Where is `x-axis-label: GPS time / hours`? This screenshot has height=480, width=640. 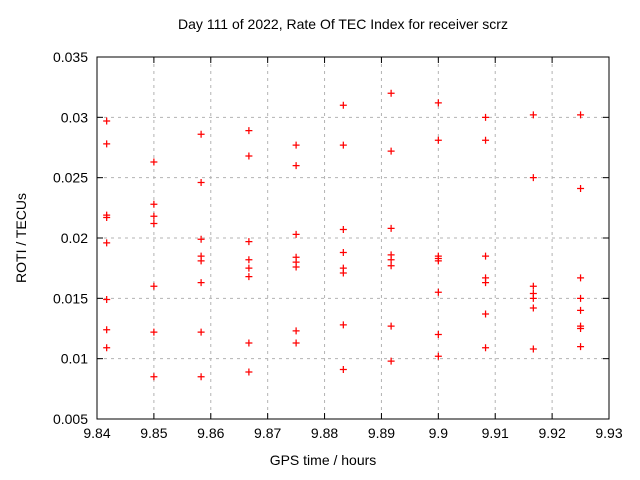 x-axis-label: GPS time / hours is located at coordinates (323, 460).